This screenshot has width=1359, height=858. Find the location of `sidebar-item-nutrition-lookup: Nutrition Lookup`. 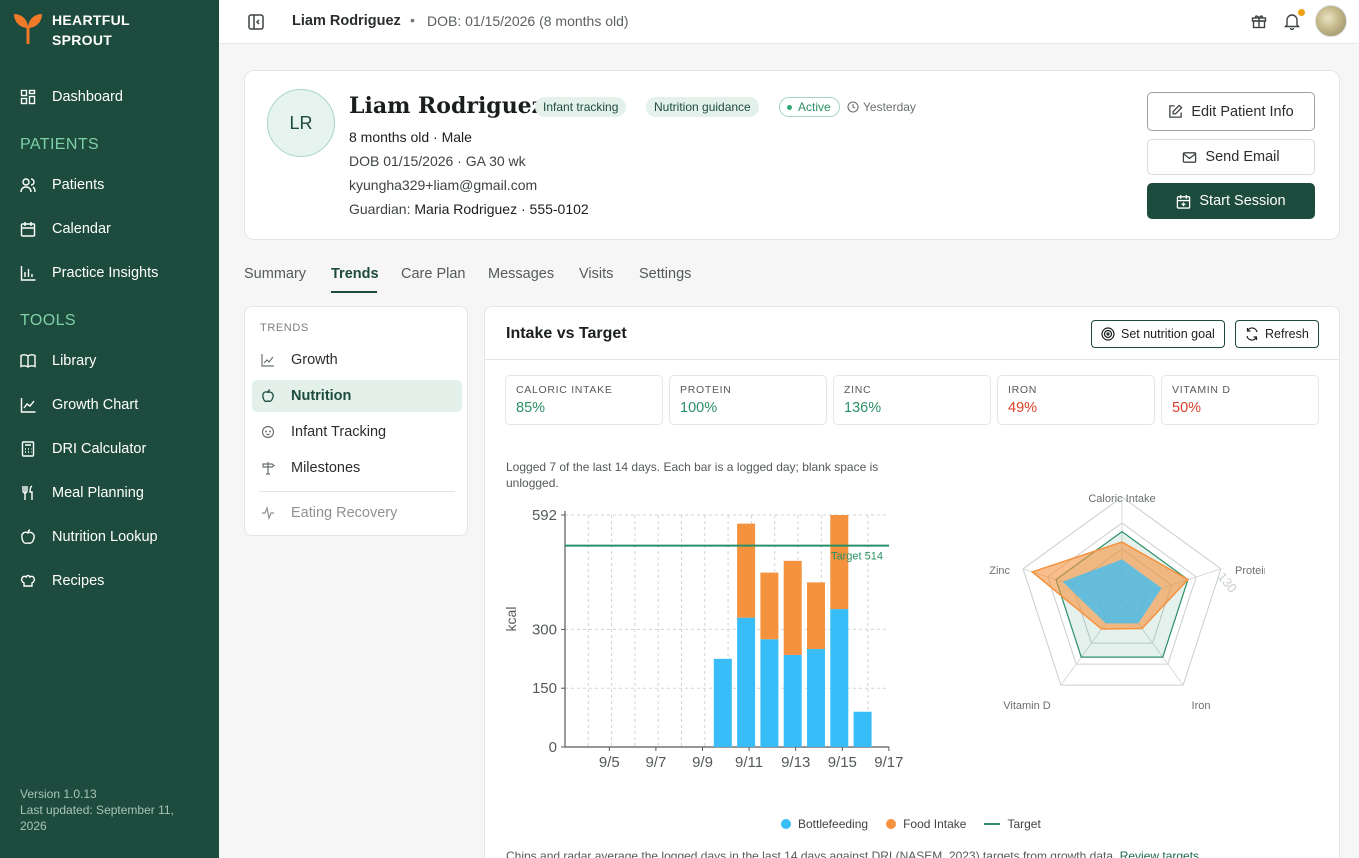

sidebar-item-nutrition-lookup: Nutrition Lookup is located at coordinates (89, 537).